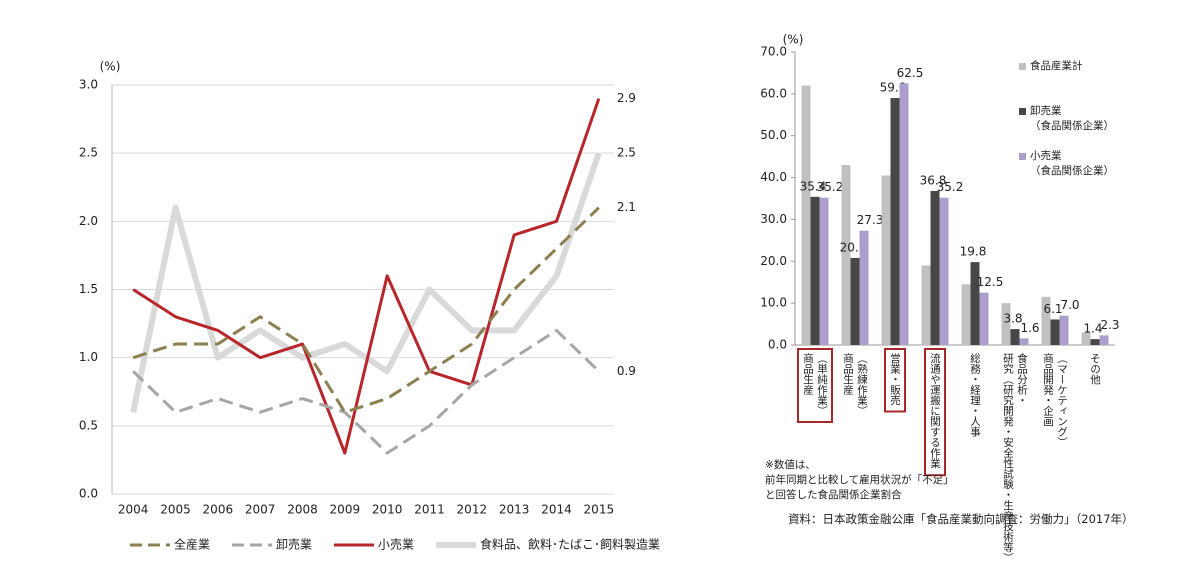 This screenshot has width=1200, height=584. I want to click on x-tick-label: 総務・経理・人事, so click(975, 394).